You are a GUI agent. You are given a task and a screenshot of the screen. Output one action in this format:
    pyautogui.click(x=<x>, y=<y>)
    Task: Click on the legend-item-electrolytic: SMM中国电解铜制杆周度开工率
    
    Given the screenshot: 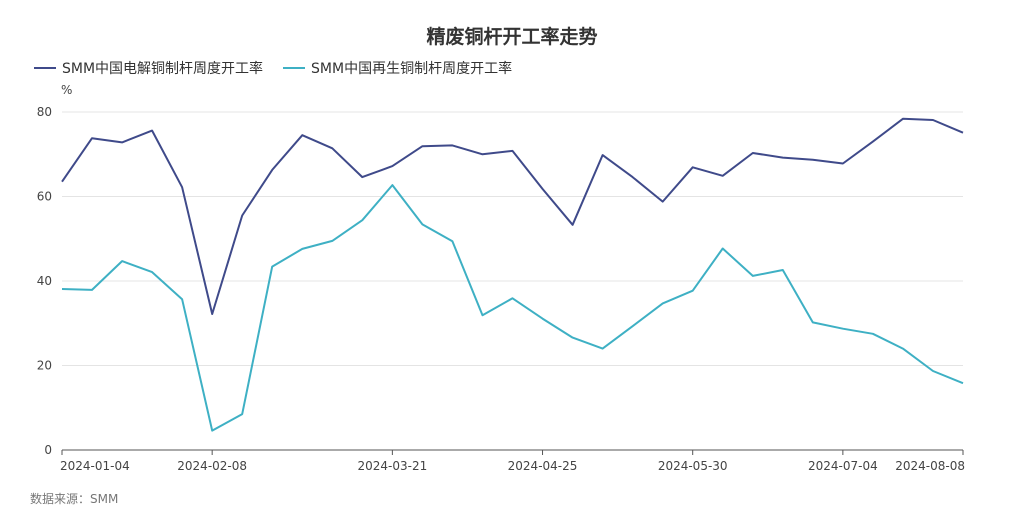 What is the action you would take?
    pyautogui.click(x=148, y=68)
    